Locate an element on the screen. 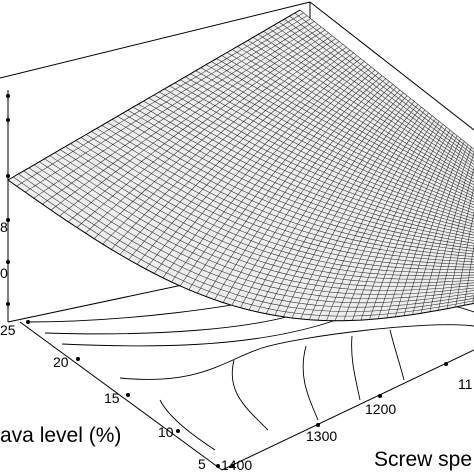  x-tick-label-1200: 1200 is located at coordinates (380, 409).